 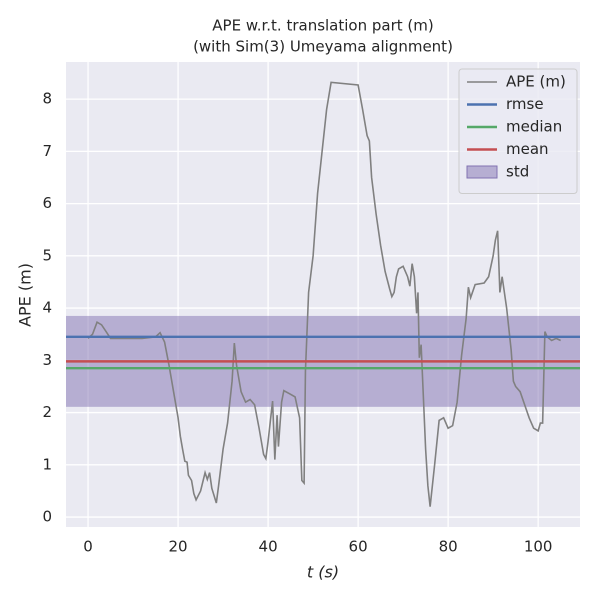 I want to click on legend-label: median, so click(x=534, y=127).